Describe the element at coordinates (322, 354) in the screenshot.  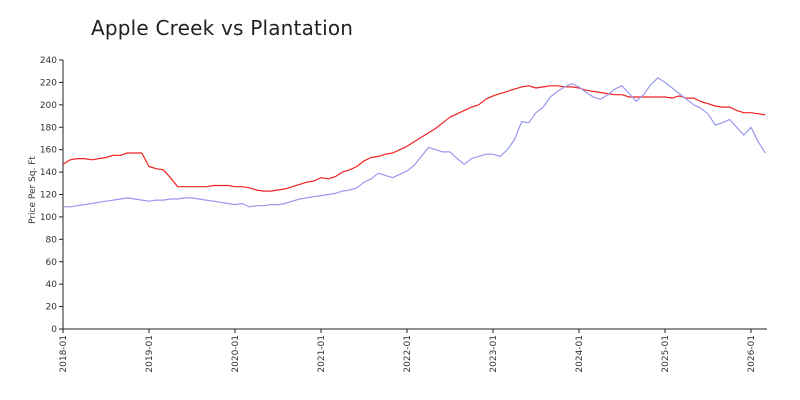
I see `x-tick-label: 2021-01` at that location.